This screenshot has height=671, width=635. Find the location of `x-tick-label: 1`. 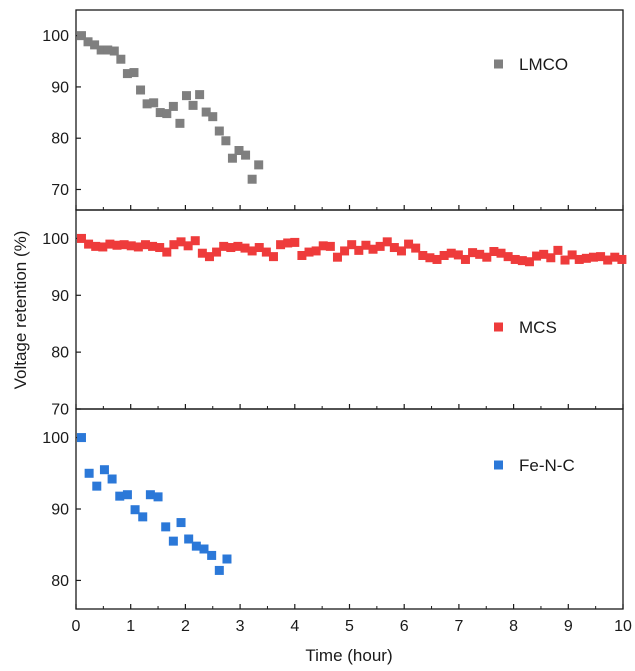

x-tick-label: 1 is located at coordinates (130, 626).